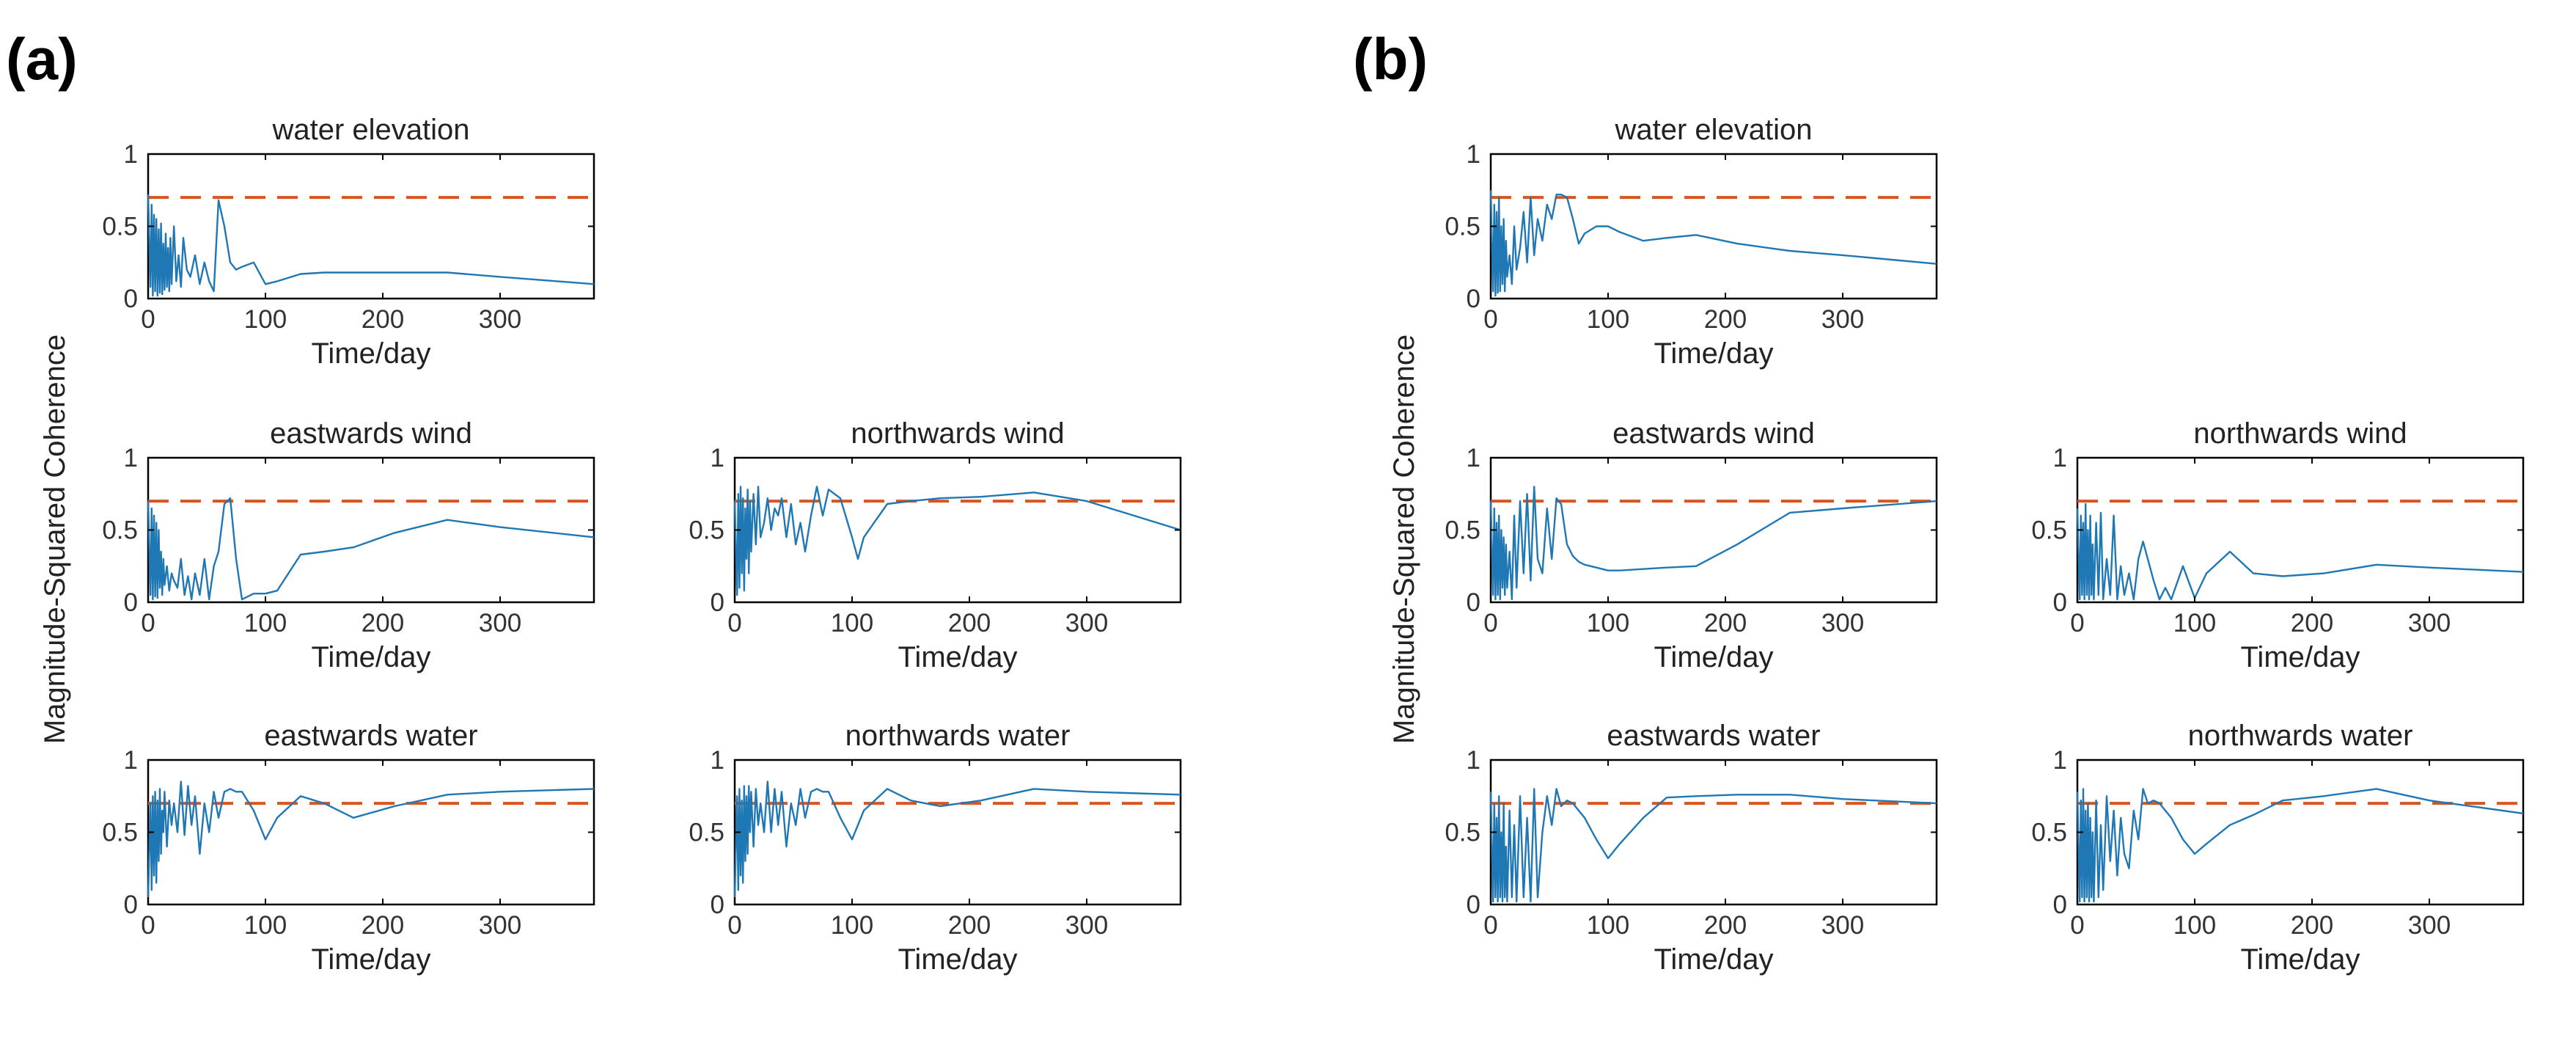 This screenshot has width=2576, height=1049. What do you see at coordinates (1404, 539) in the screenshot?
I see `ylabel-panel-b: Magnitude-Squared Coherence` at bounding box center [1404, 539].